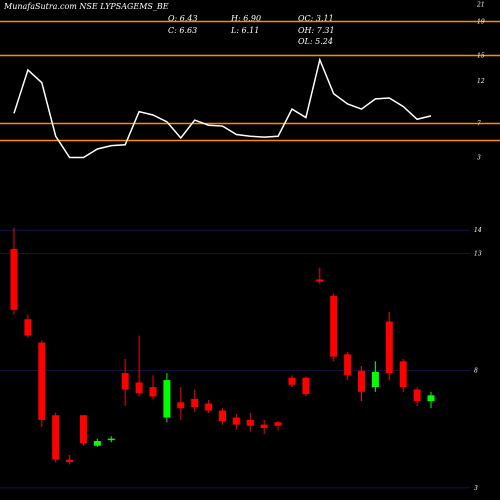 The image size is (500, 500). Describe the element at coordinates (479, 158) in the screenshot. I see `indicator-tick-label: 3` at that location.